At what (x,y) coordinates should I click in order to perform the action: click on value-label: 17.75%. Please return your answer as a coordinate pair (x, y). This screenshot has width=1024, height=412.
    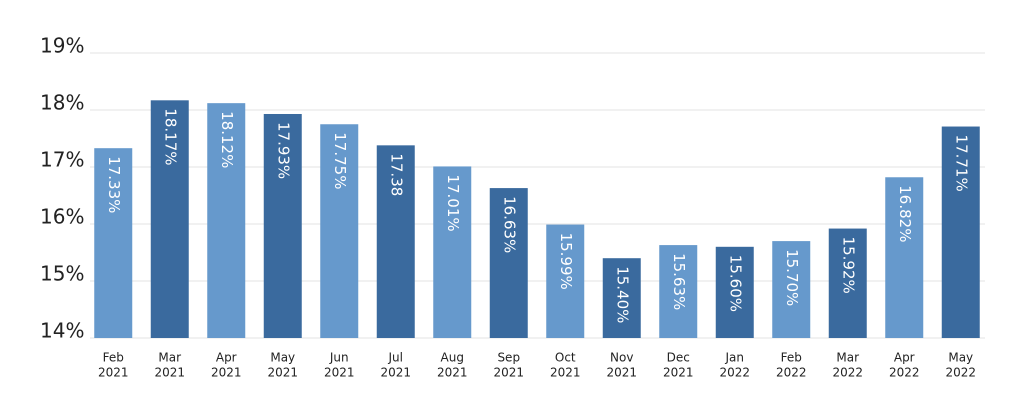
    Looking at the image, I should click on (340, 160).